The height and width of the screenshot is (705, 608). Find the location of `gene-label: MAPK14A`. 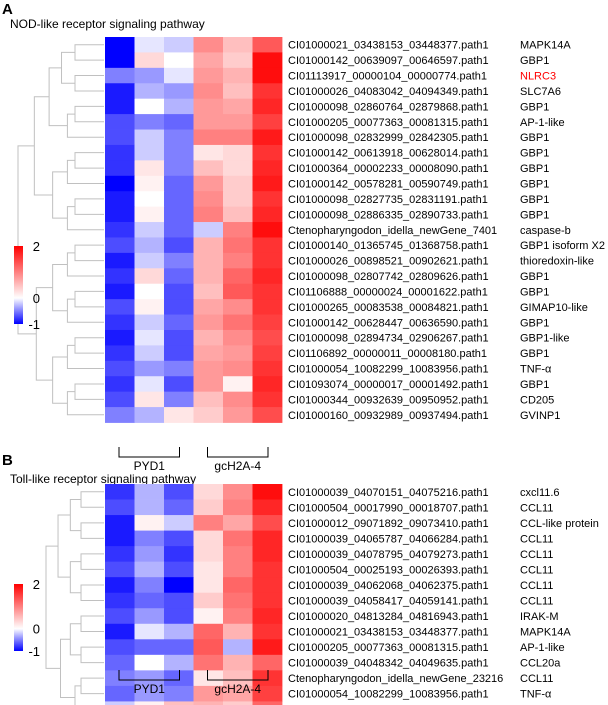

gene-label: MAPK14A is located at coordinates (545, 46).